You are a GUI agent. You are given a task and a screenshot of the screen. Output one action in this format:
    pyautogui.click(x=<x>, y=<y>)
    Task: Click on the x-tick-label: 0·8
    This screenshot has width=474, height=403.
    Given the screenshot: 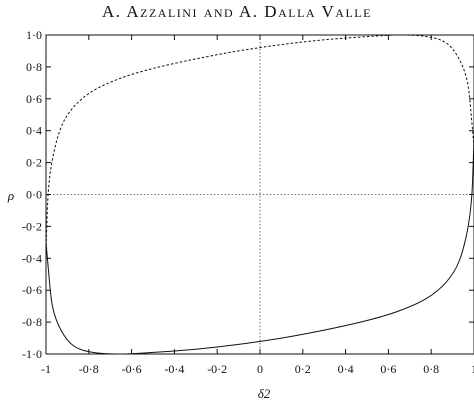 What is the action you would take?
    pyautogui.click(x=431, y=369)
    